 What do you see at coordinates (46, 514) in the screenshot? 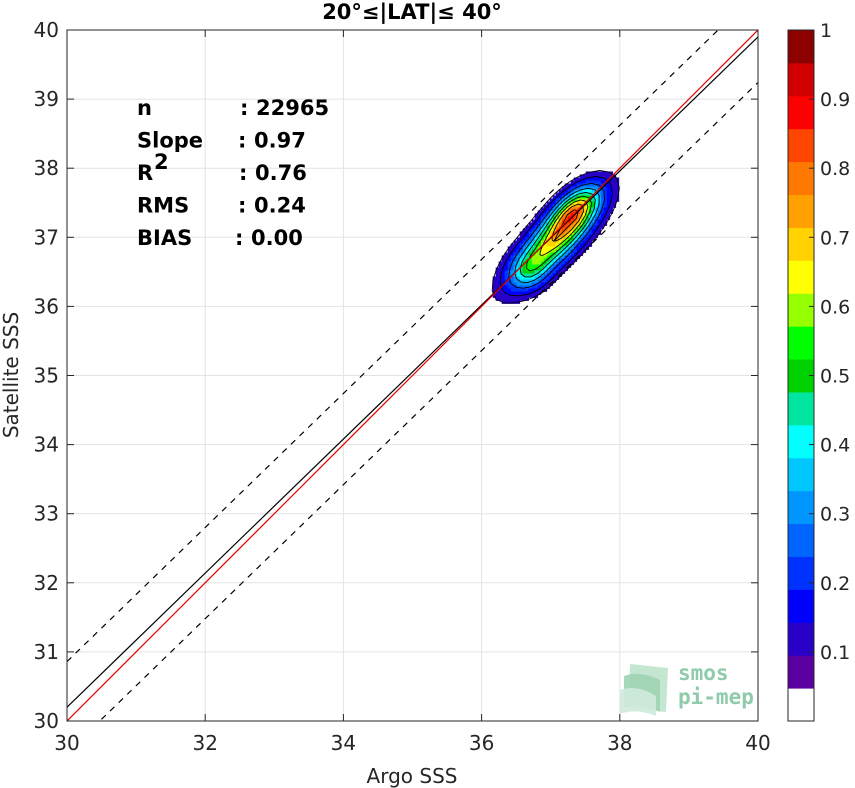
I see `y-tick-label: 33` at bounding box center [46, 514].